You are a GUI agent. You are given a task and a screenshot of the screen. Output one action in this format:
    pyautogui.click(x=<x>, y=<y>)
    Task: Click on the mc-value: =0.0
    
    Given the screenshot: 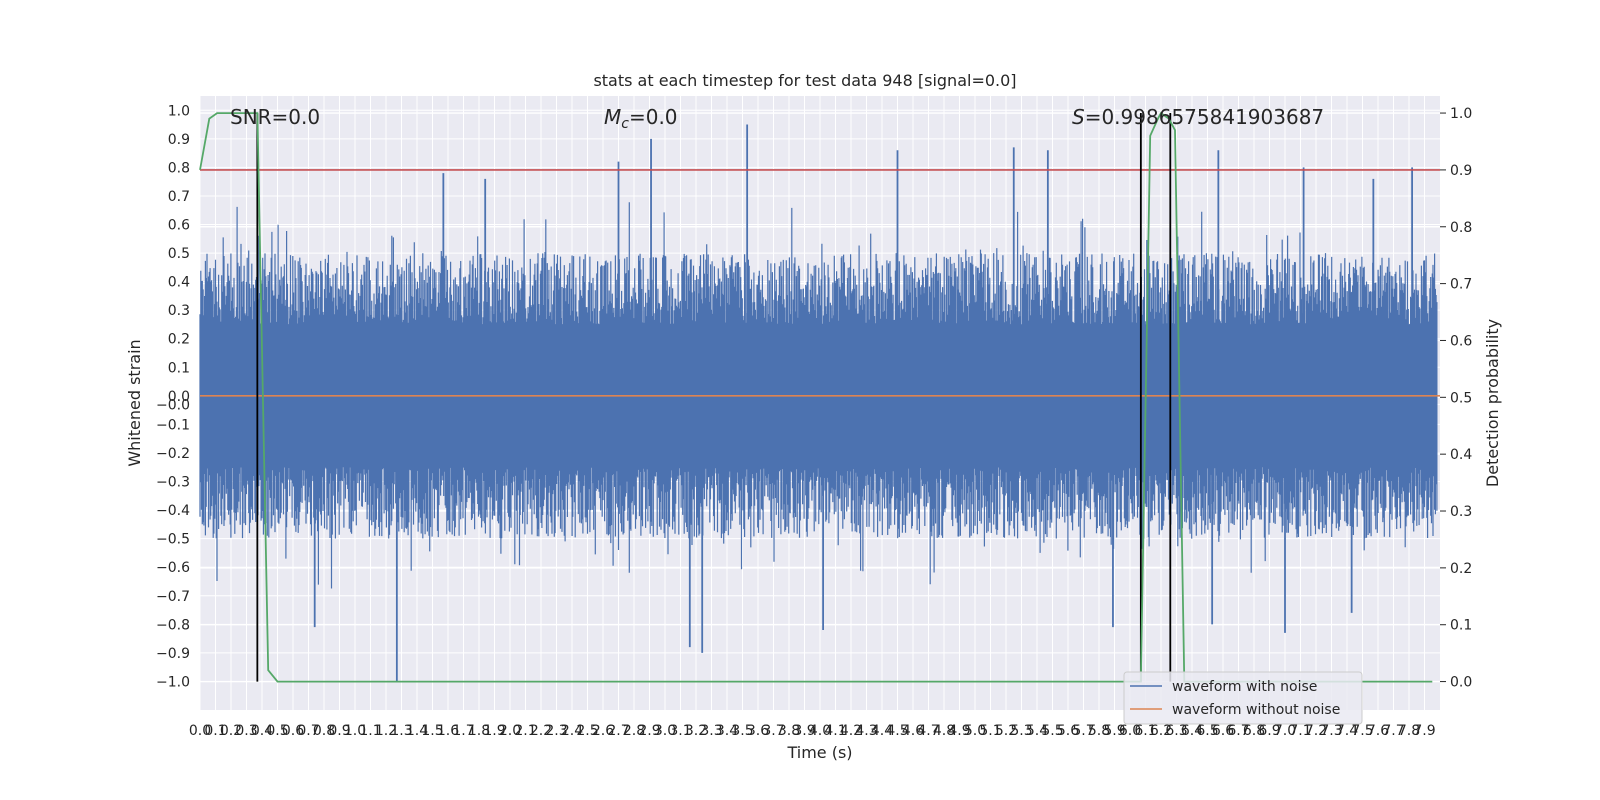 What is the action you would take?
    pyautogui.click(x=653, y=117)
    